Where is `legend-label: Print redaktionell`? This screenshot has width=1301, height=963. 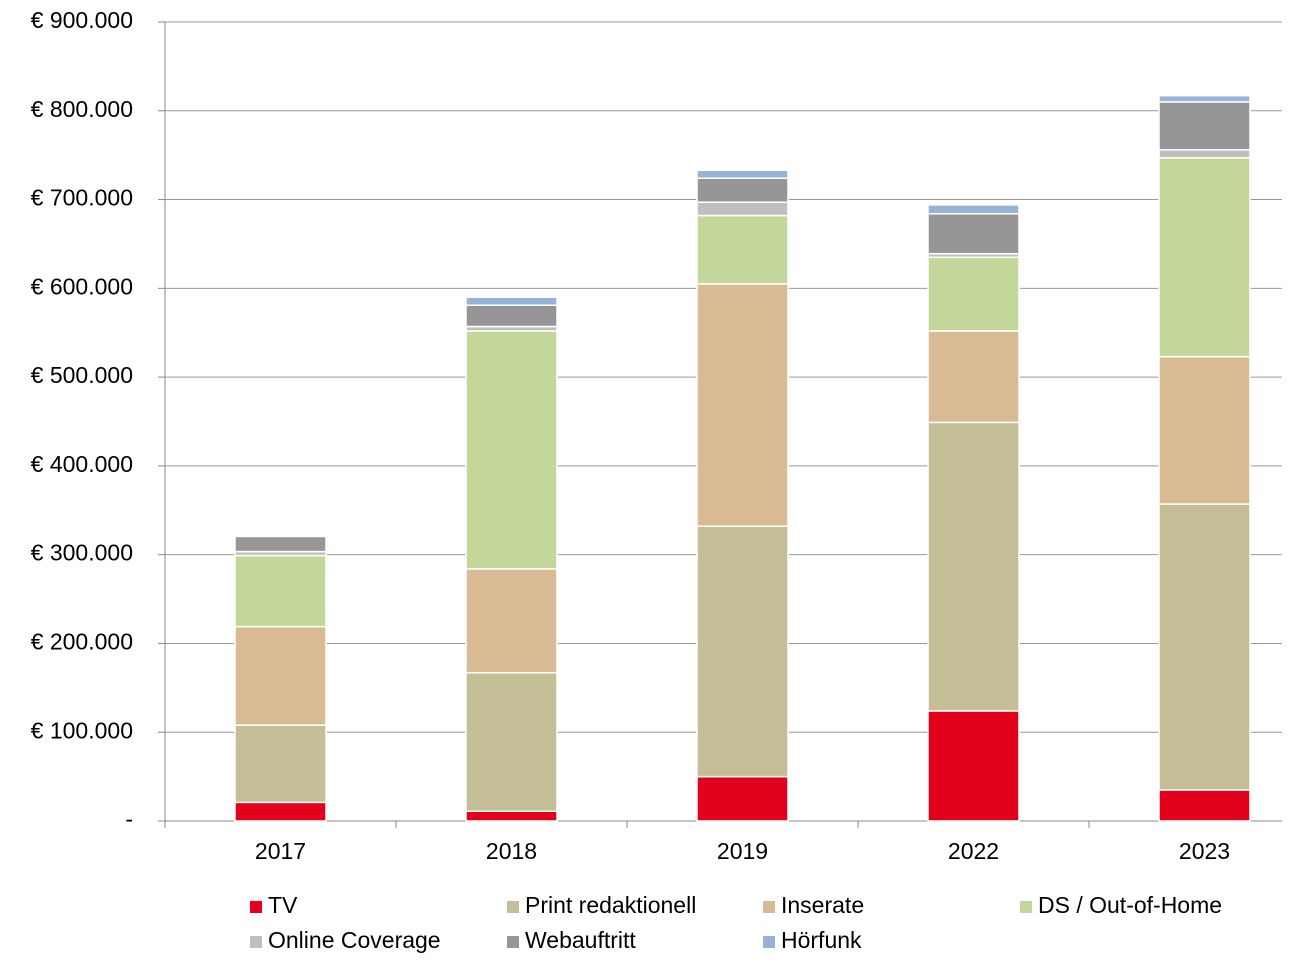
legend-label: Print redaktionell is located at coordinates (610, 905).